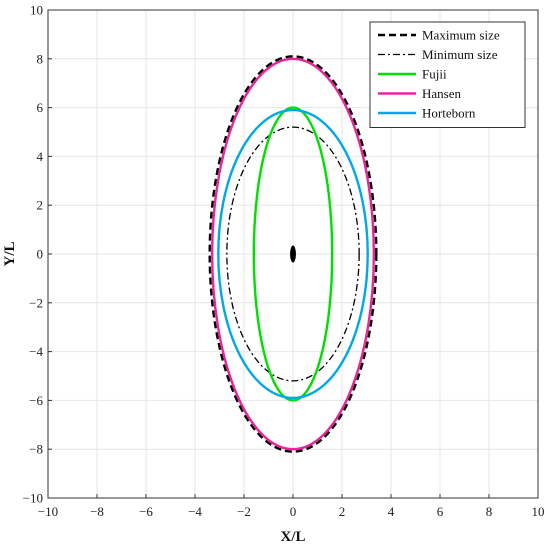 This screenshot has width=550, height=547. I want to click on legend-label: Maximum size, so click(461, 35).